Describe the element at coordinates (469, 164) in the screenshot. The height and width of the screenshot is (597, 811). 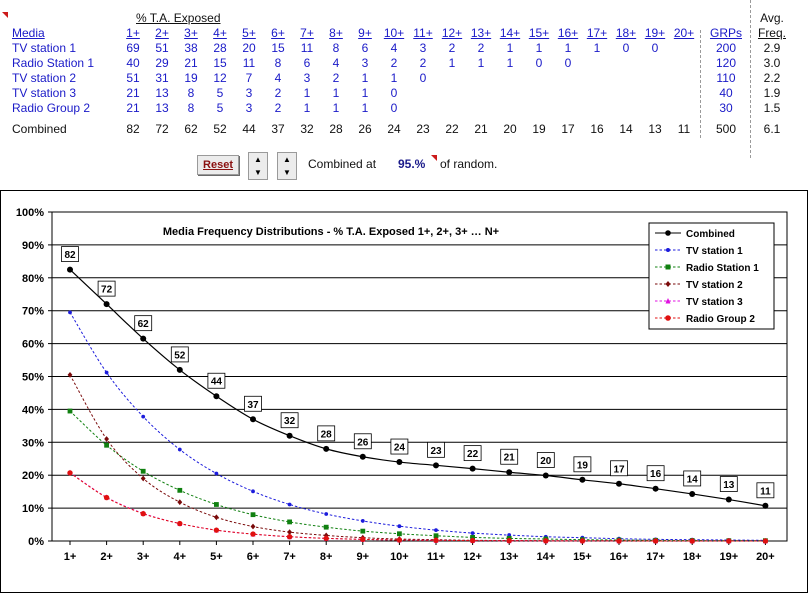
I see `of-random-label: of random.` at that location.